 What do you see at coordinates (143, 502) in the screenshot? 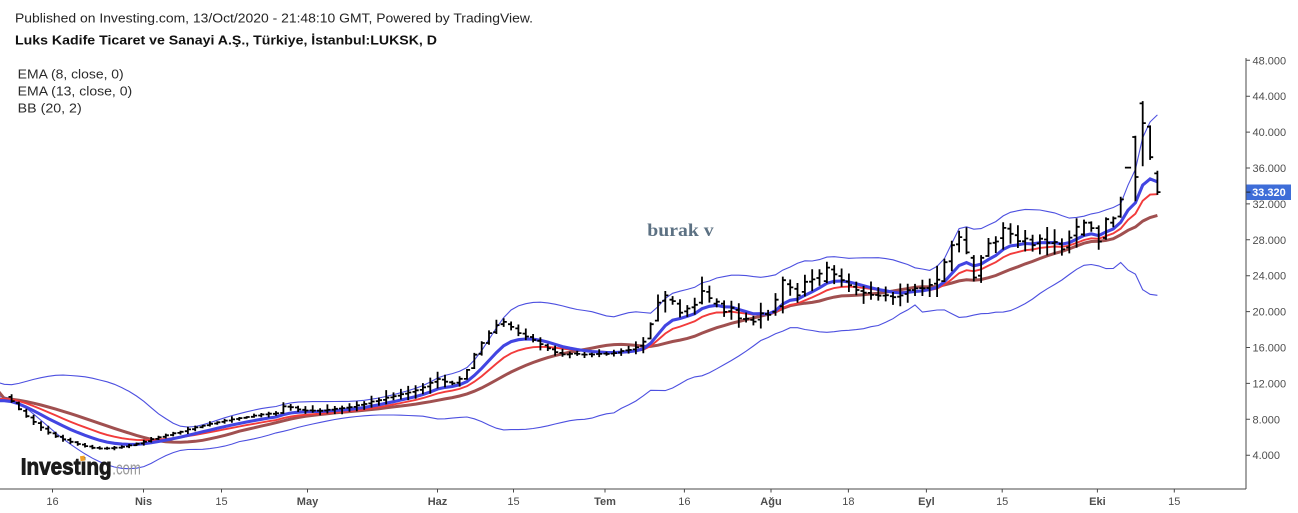
I see `svg-text: Nis` at bounding box center [143, 502].